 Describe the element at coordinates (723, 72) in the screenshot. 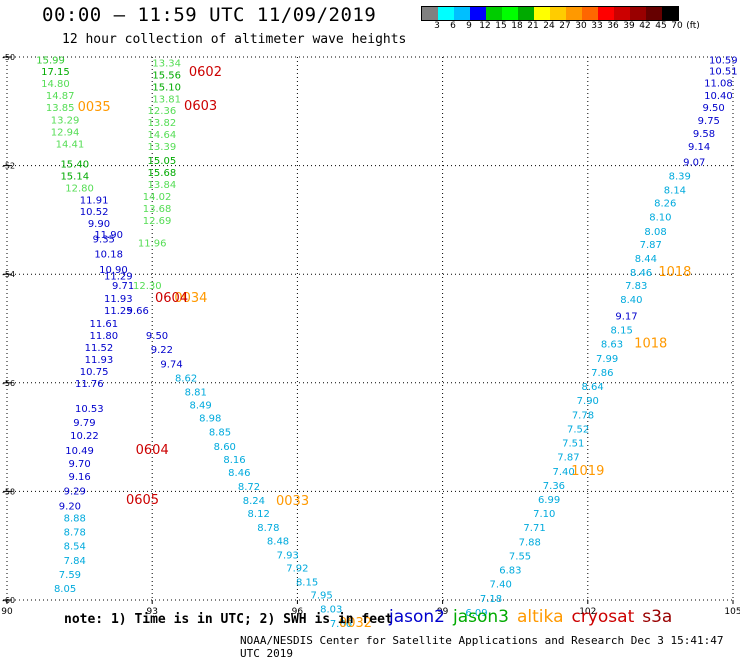

I see `wave-height-label: 10.51` at that location.